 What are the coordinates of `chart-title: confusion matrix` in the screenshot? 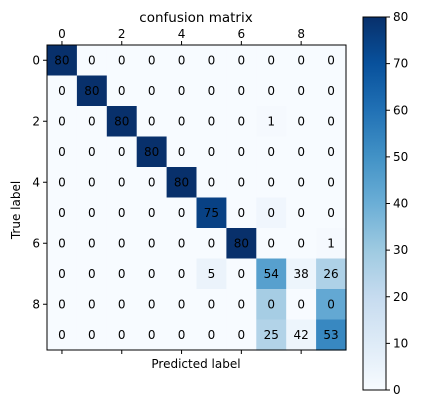 It's located at (195, 18).